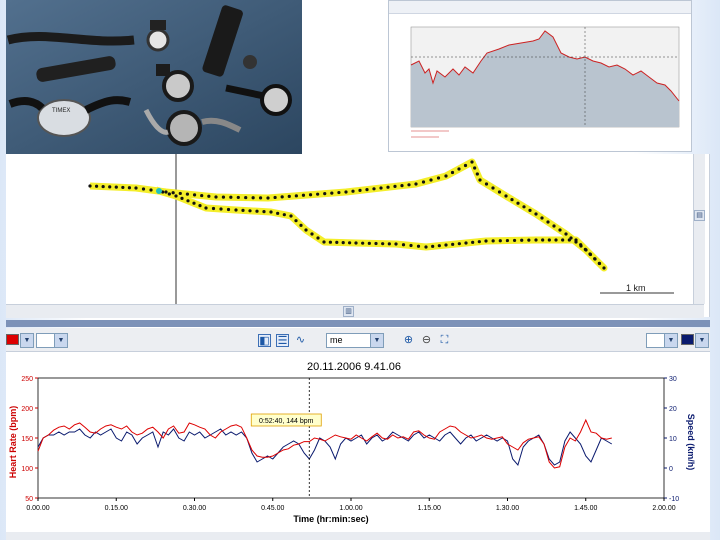  I want to click on left-color-dropdown: ▼, so click(27, 340).